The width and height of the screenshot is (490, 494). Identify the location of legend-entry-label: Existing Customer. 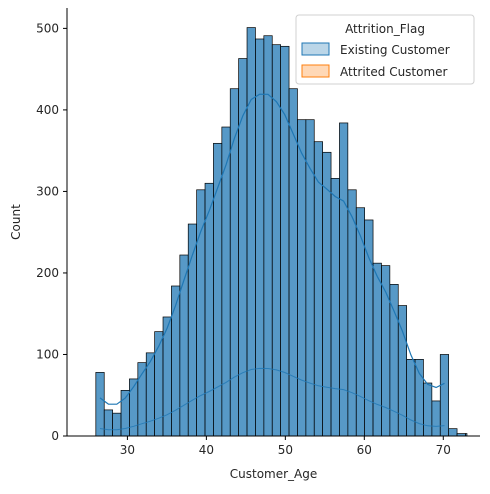
(395, 50).